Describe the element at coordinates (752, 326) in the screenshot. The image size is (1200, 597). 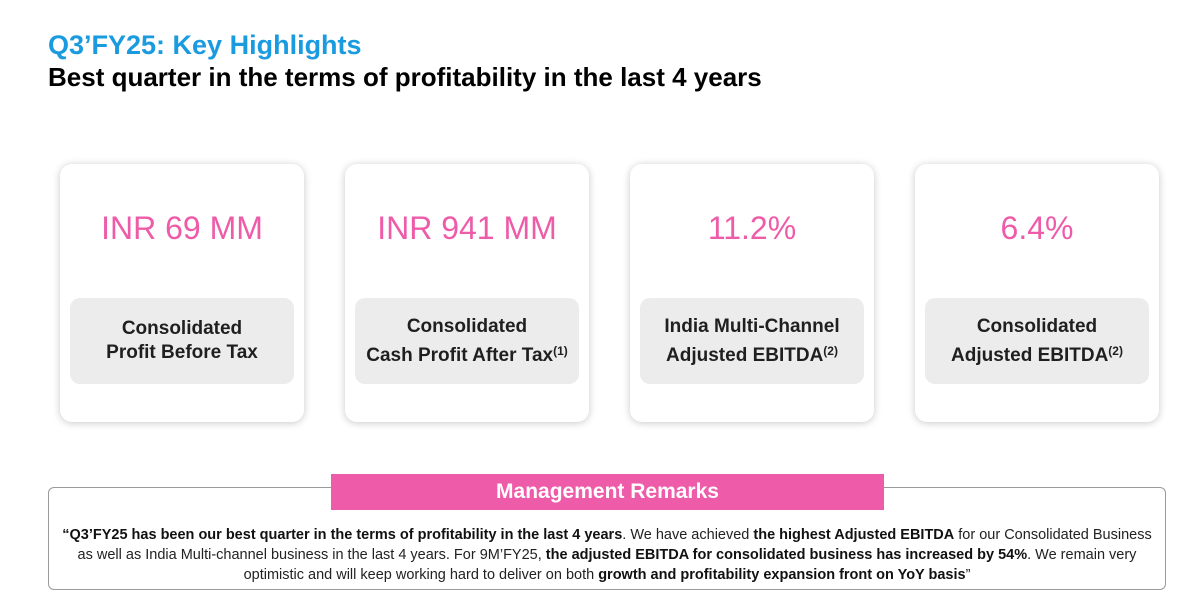
I see `kpi-label-line1: India Multi-Channel` at that location.